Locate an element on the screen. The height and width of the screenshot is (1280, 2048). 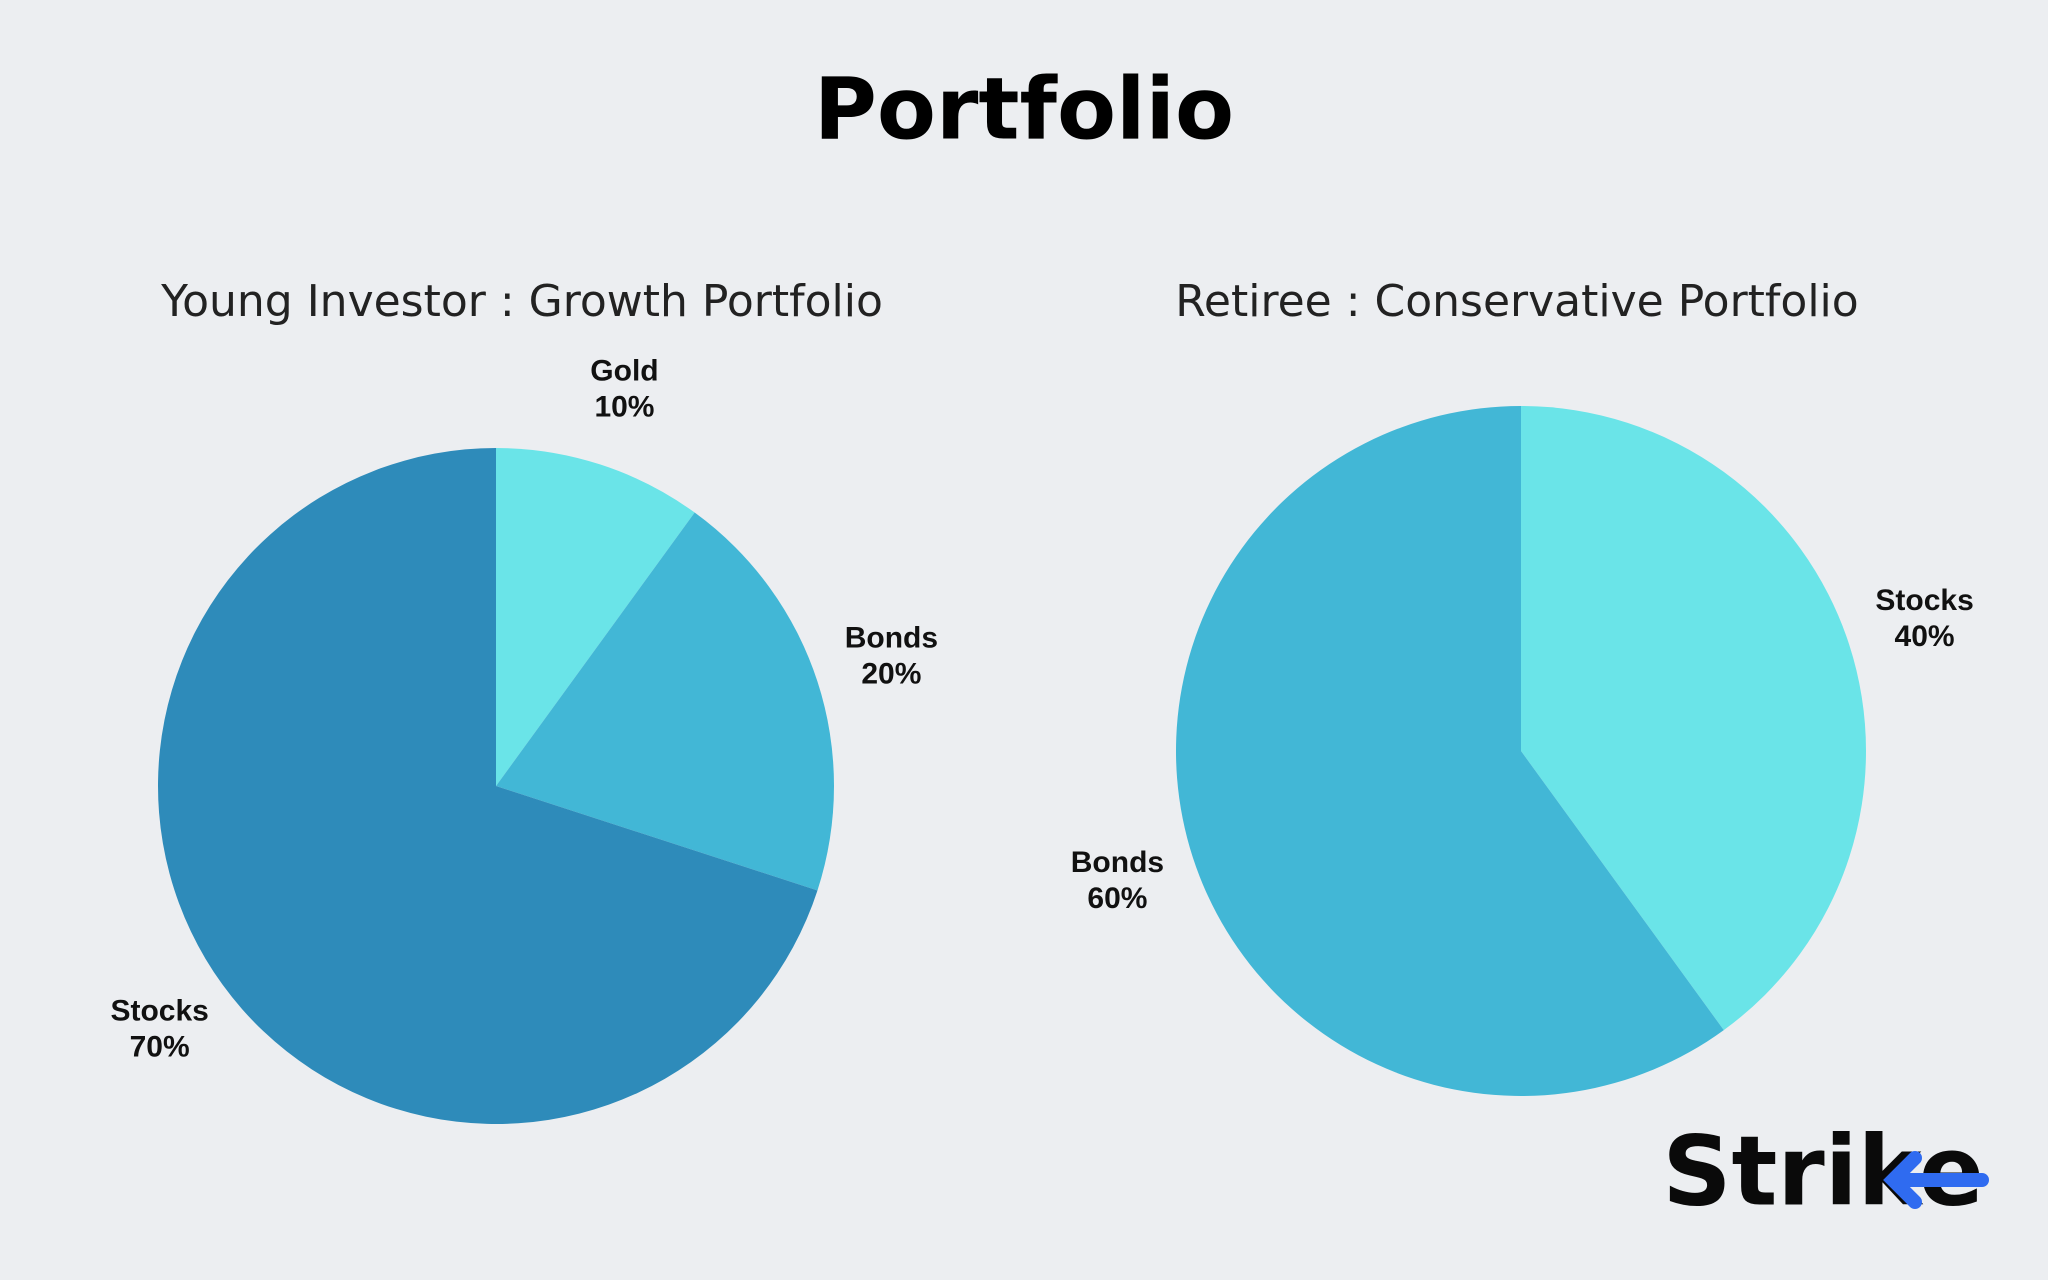
slice-label: Gold is located at coordinates (624, 371).